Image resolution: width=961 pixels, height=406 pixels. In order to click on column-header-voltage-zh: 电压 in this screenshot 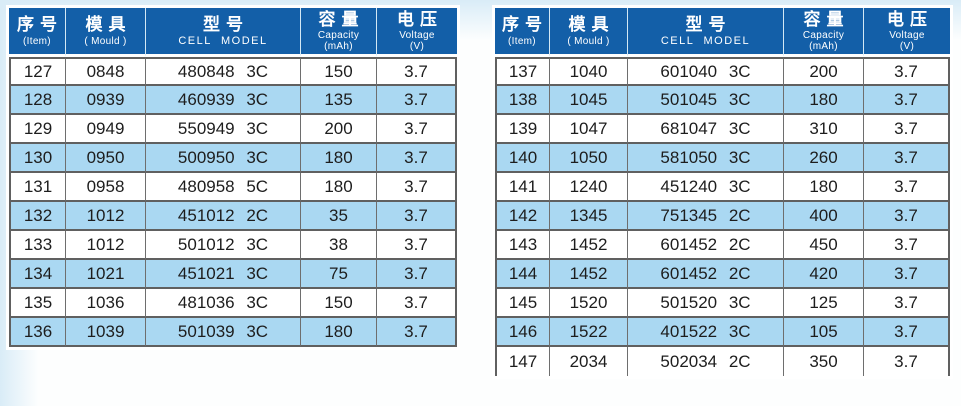, I will do `click(910, 19)`.